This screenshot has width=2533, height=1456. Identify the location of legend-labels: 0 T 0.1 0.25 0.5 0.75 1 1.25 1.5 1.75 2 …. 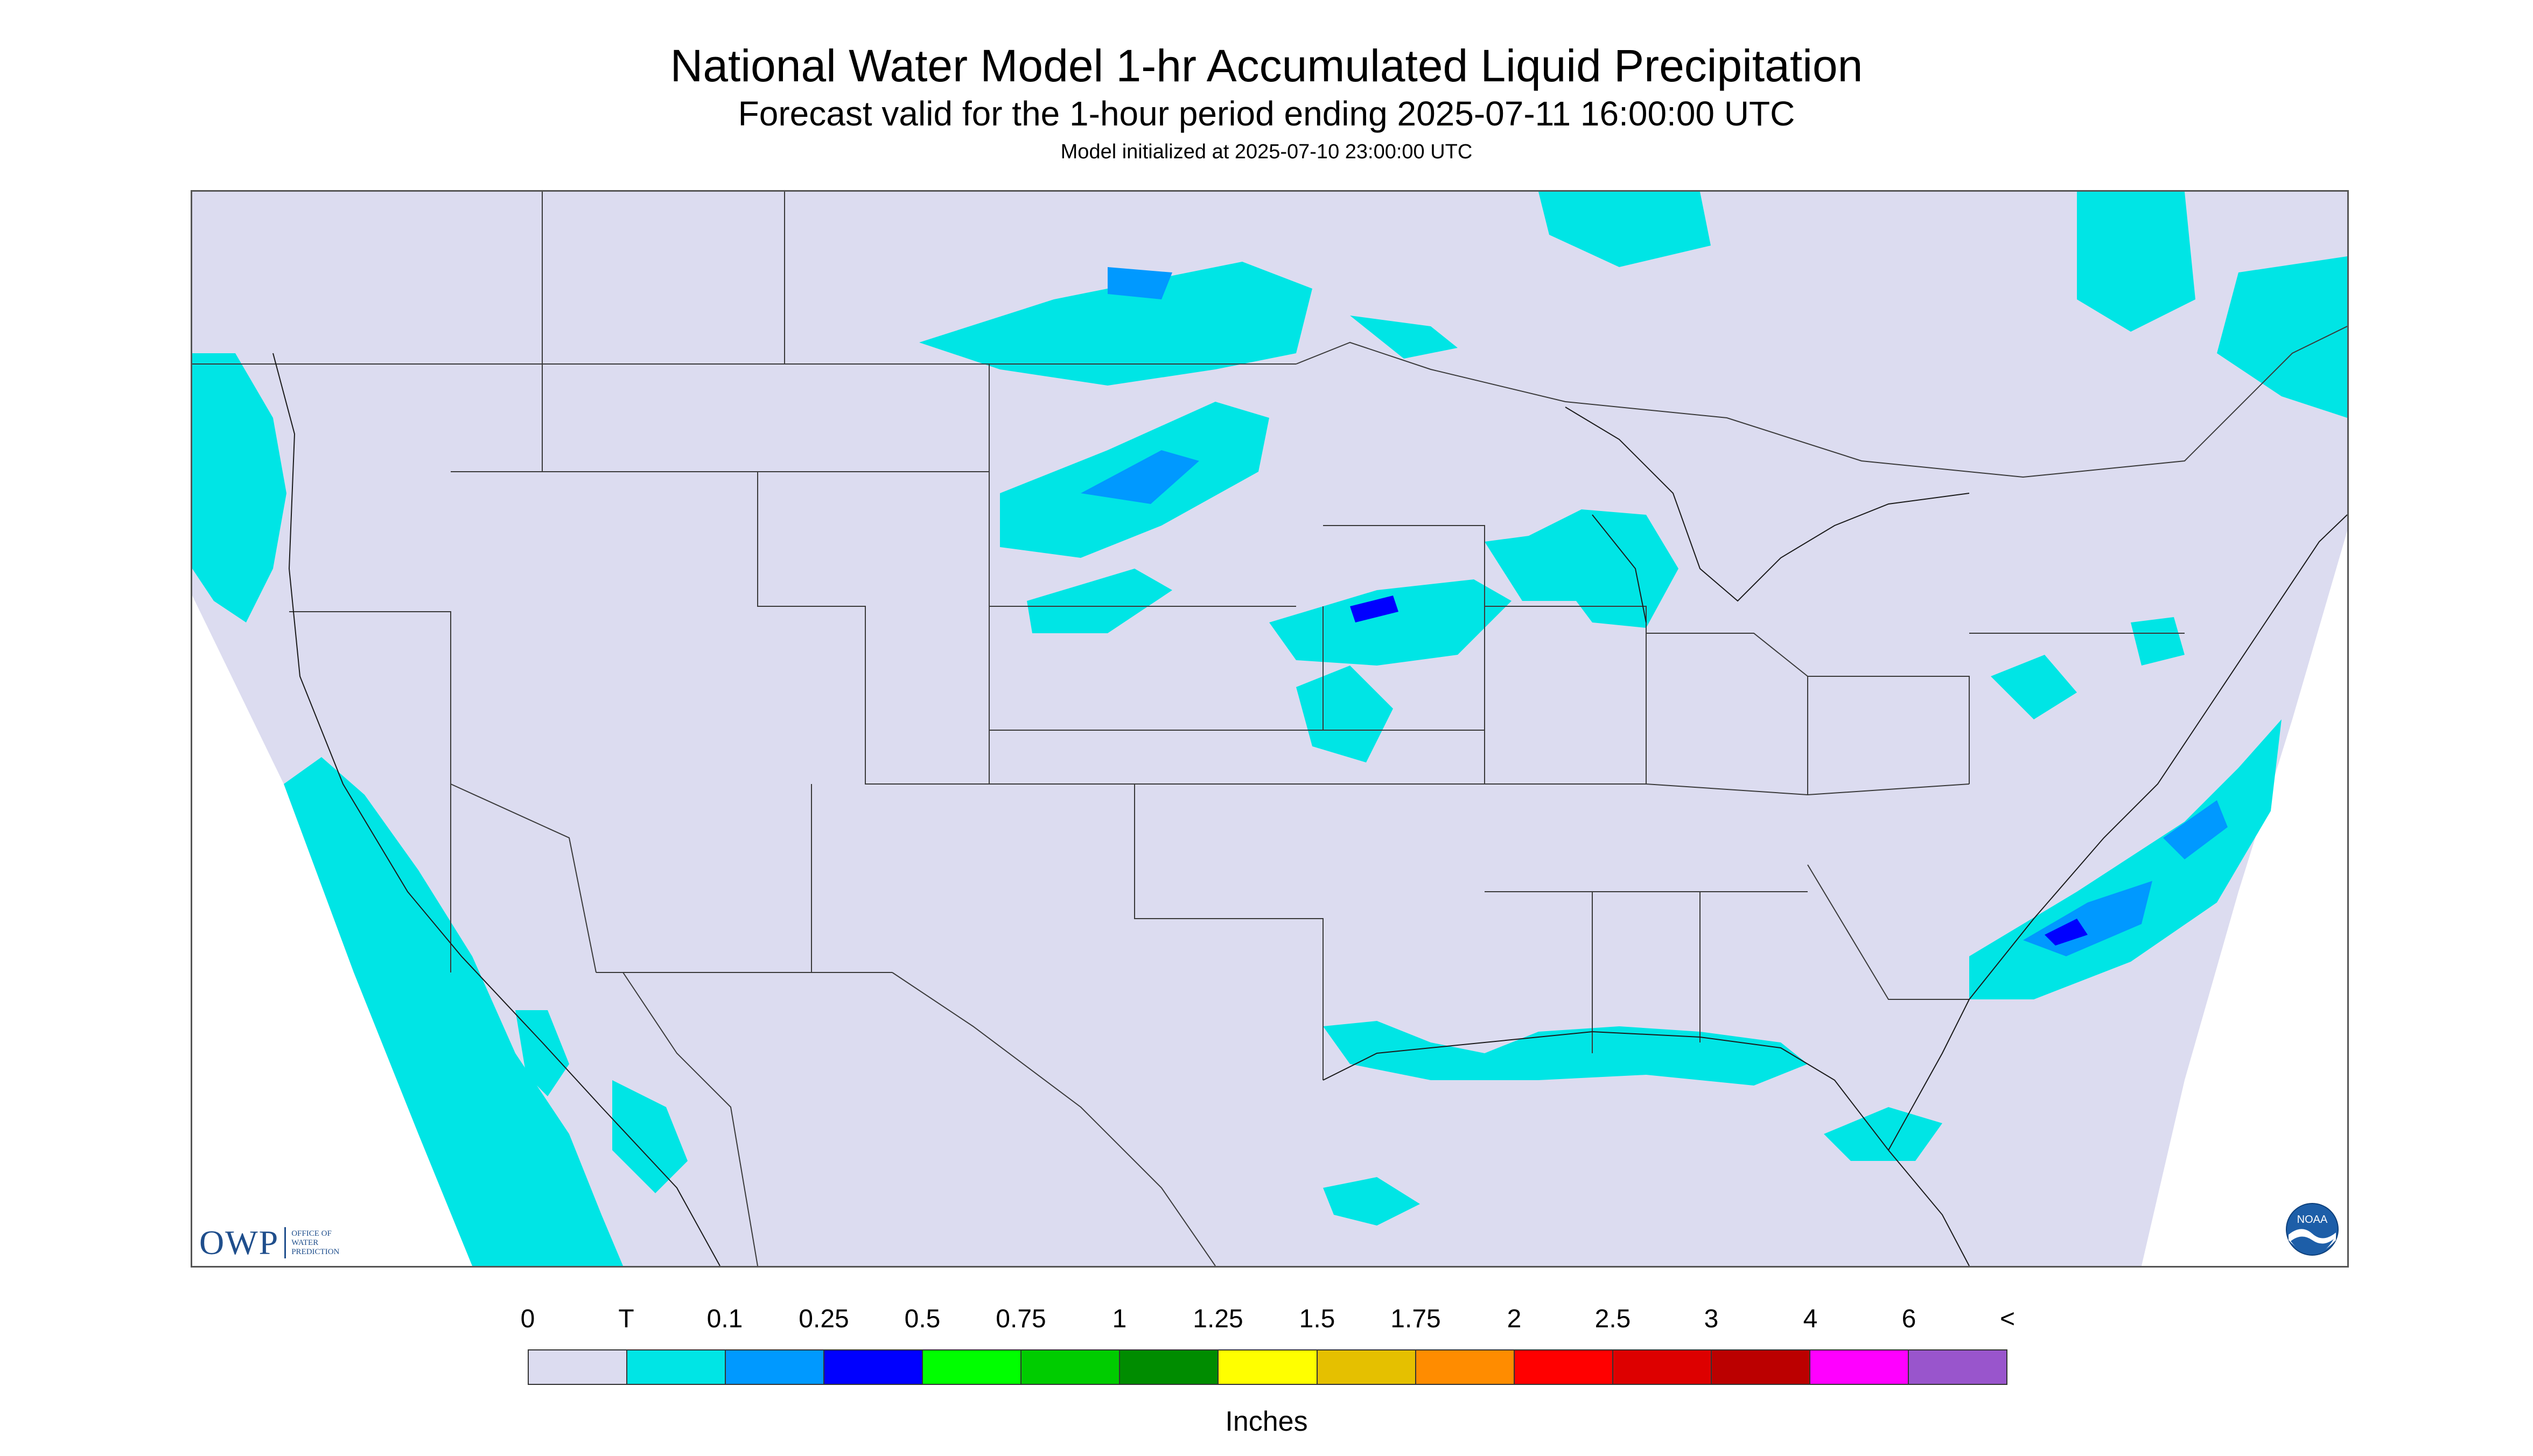
(1266, 1319).